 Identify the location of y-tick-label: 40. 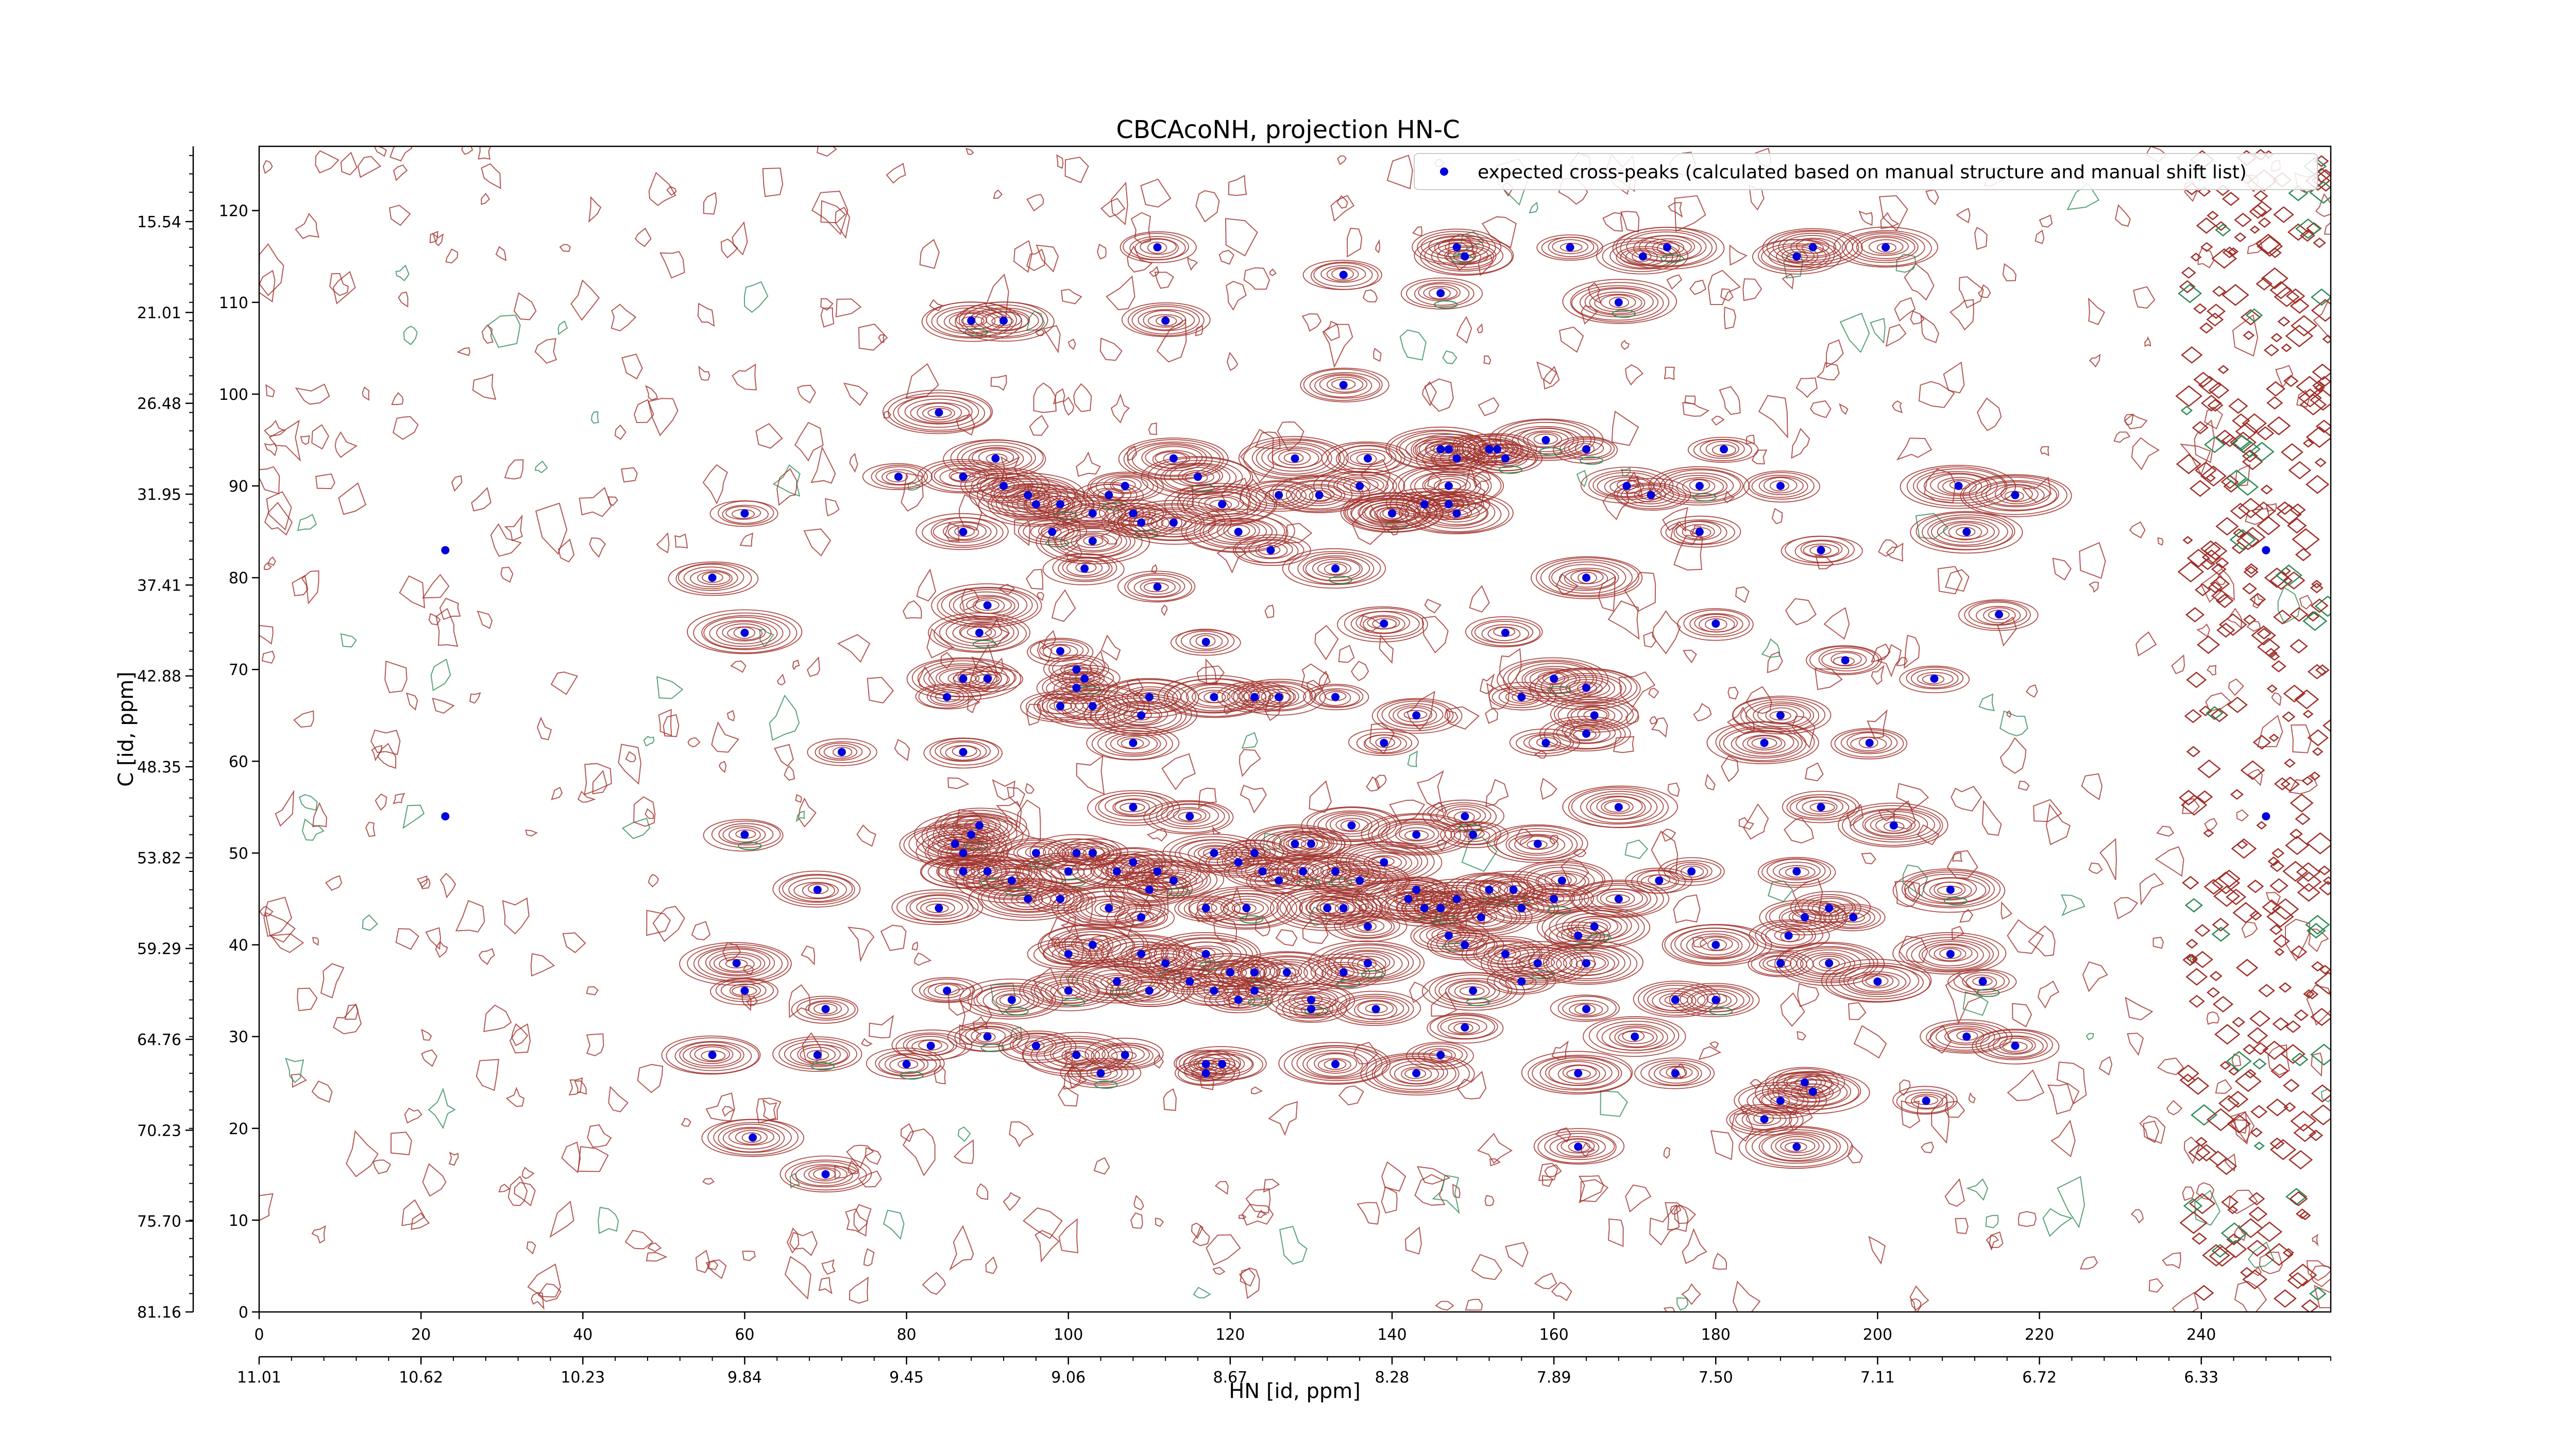
(238, 946).